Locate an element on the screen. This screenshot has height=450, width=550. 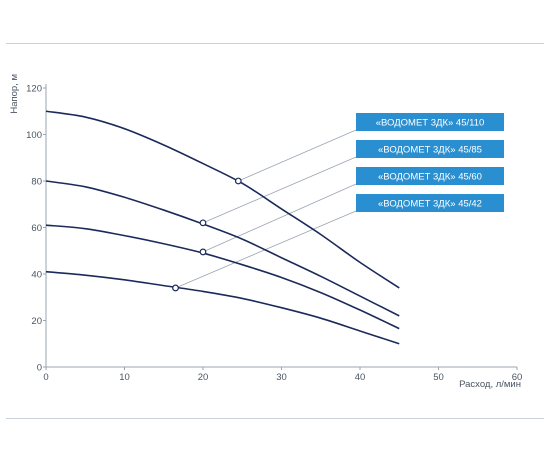
y-tick-label: 120 is located at coordinates (34, 89).